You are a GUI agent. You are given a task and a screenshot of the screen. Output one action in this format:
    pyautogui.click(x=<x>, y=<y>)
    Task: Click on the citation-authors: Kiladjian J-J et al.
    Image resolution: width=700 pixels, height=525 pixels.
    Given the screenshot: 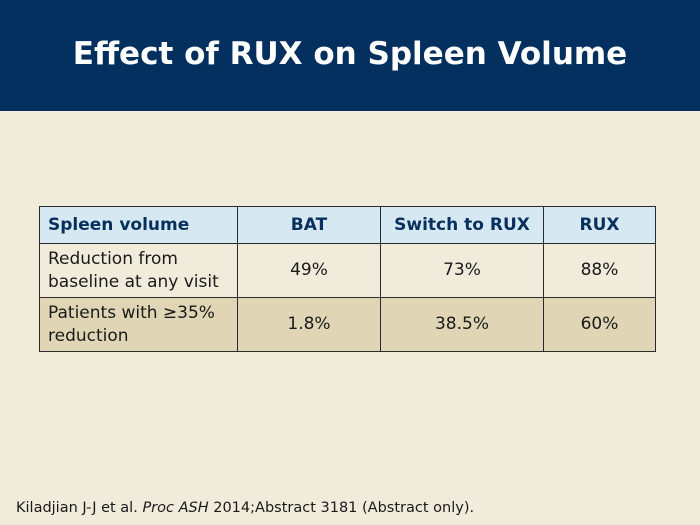 What is the action you would take?
    pyautogui.click(x=77, y=508)
    